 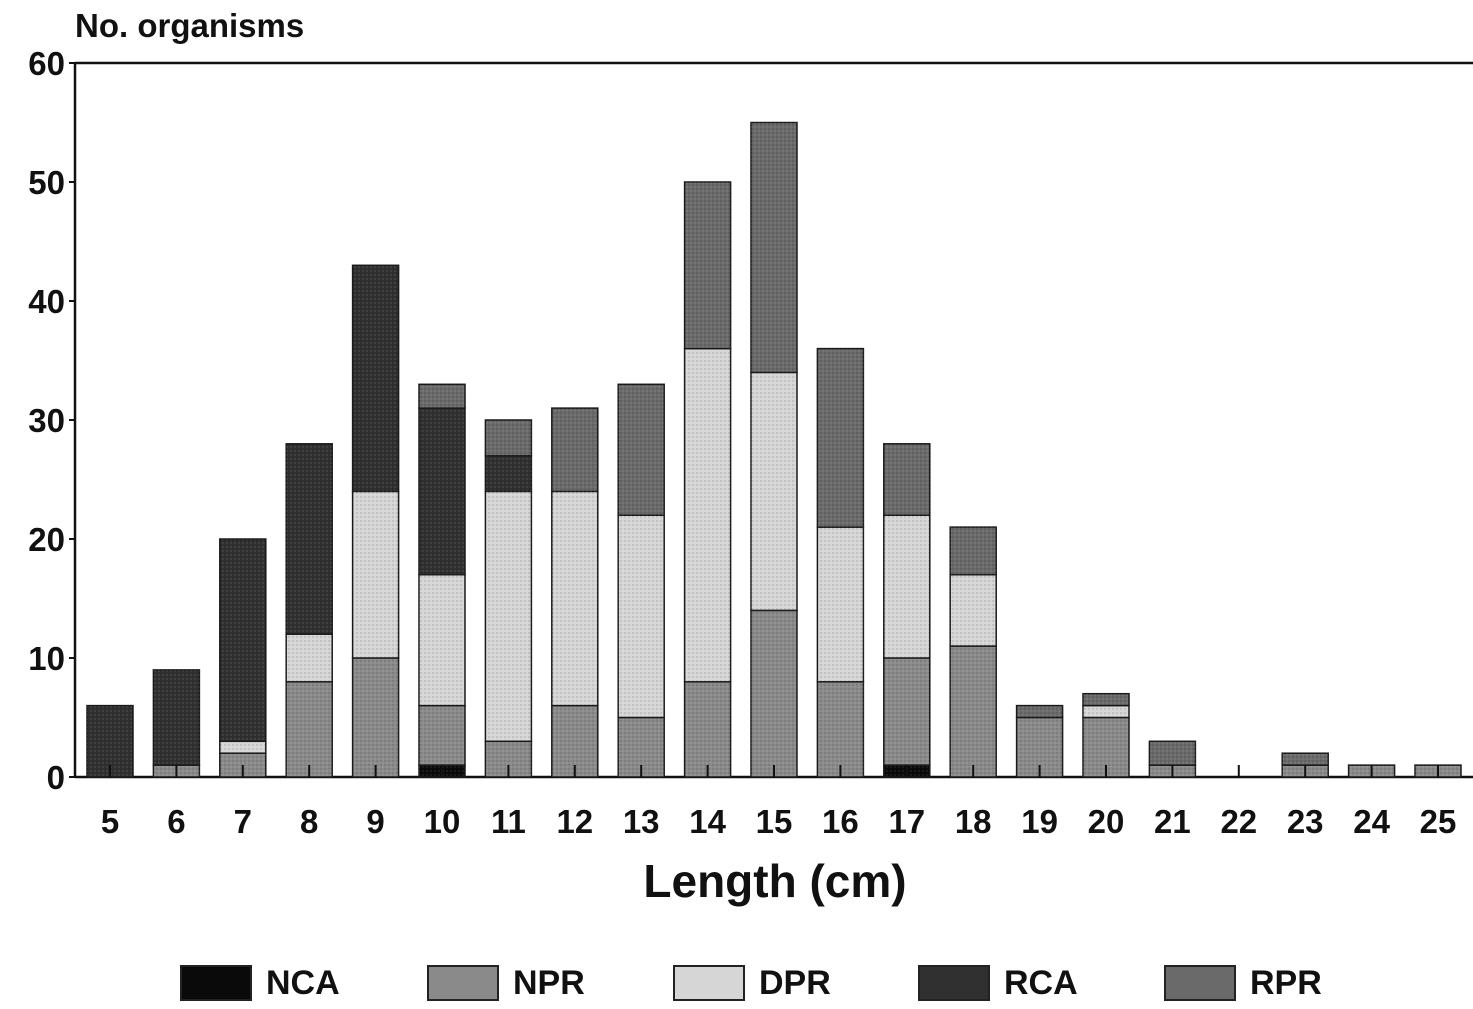 I want to click on x-tick-label: 17, so click(x=906, y=821).